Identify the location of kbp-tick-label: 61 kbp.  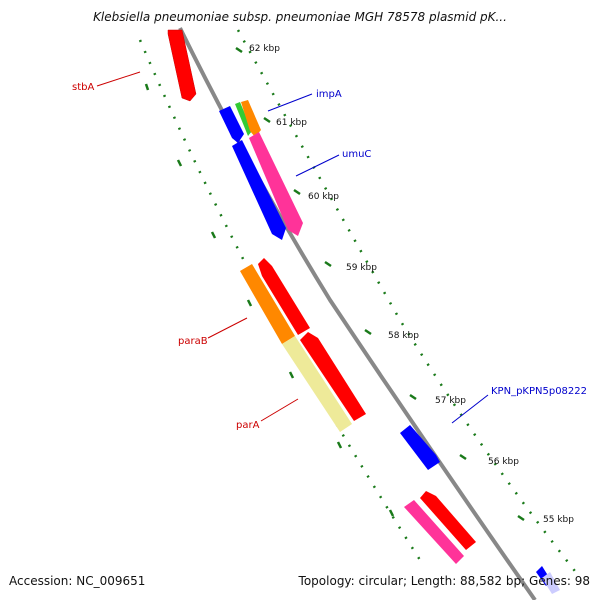
(291, 123).